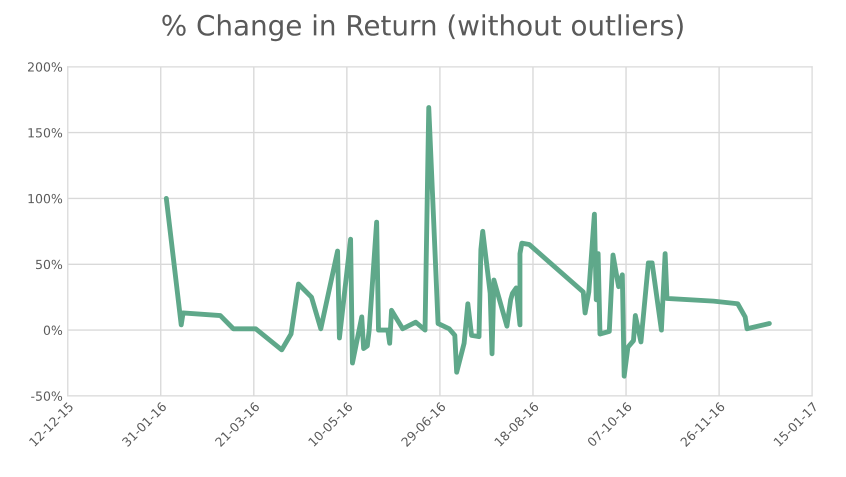 The width and height of the screenshot is (846, 477). I want to click on chart-title: % Change in Return (without outliers), so click(422, 28).